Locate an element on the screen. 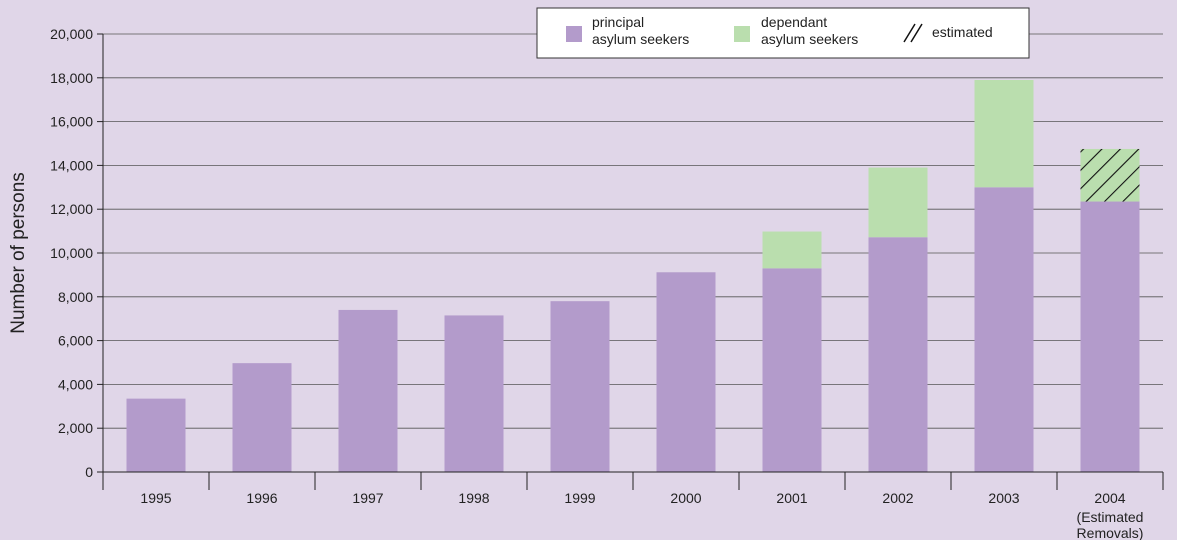 The width and height of the screenshot is (1177, 540). y-tick-label: 14,000 is located at coordinates (71, 165).